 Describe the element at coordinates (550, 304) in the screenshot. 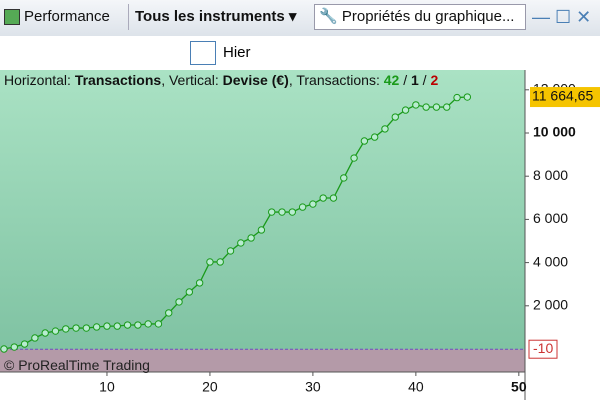

I see `y-tick-label: 2 000` at that location.